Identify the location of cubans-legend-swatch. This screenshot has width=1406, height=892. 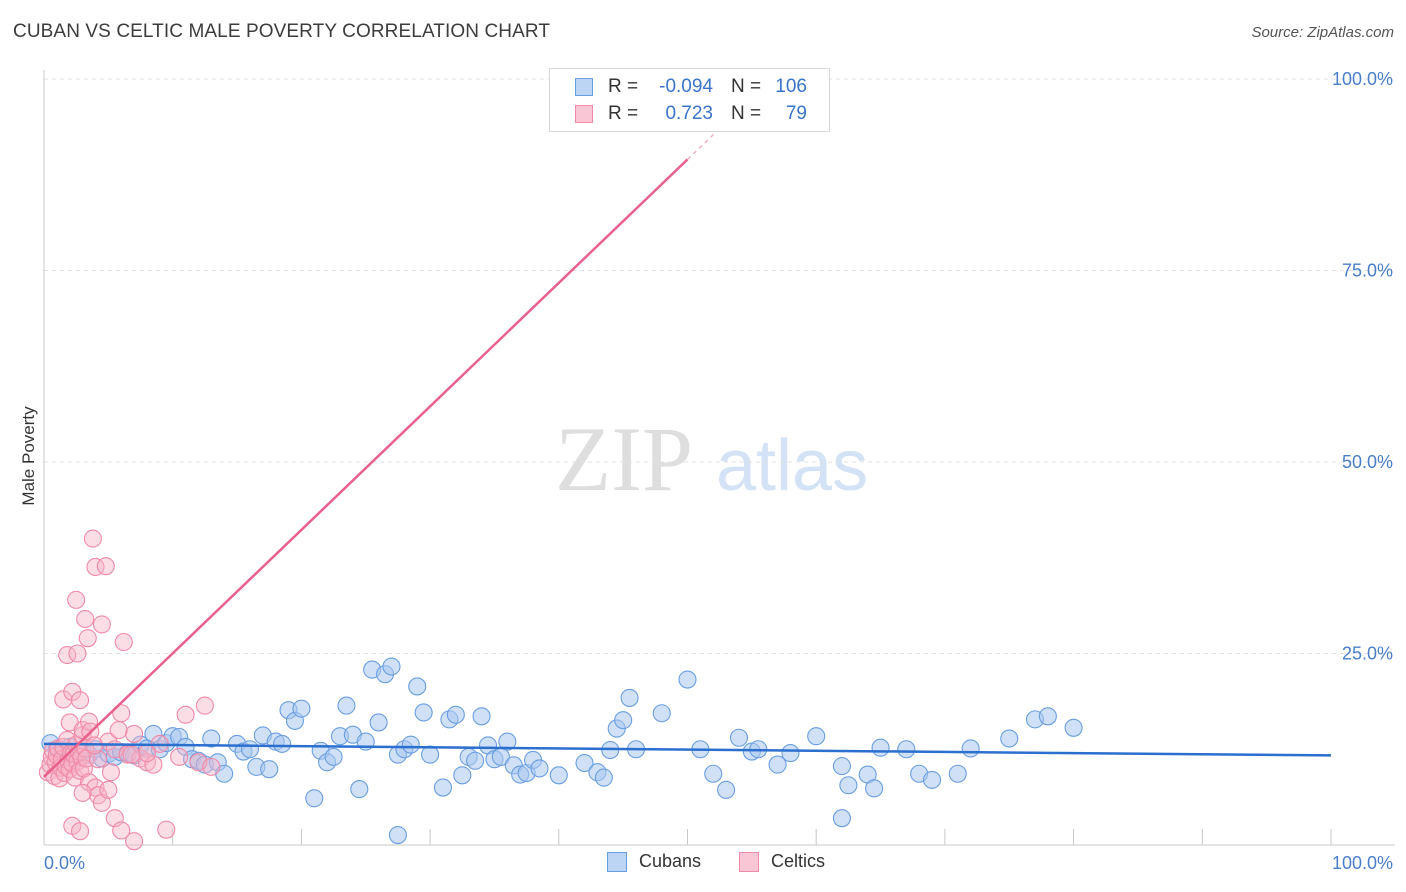
(617, 861).